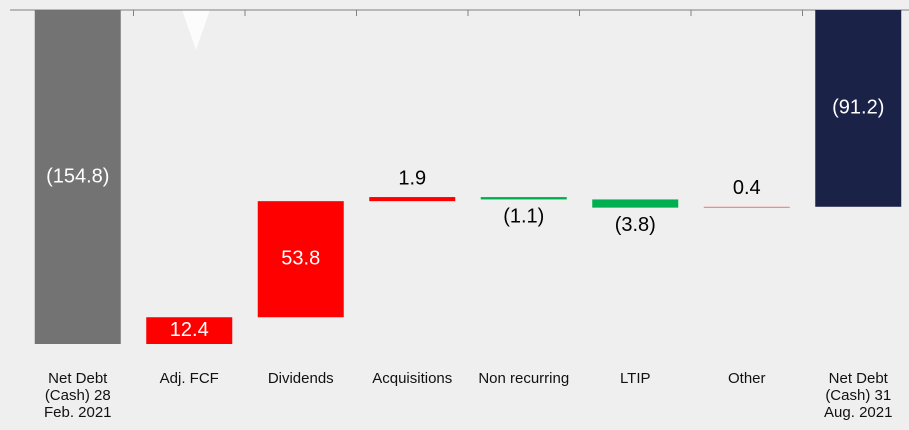 The height and width of the screenshot is (430, 909). I want to click on value-label: (1.1), so click(523, 217).